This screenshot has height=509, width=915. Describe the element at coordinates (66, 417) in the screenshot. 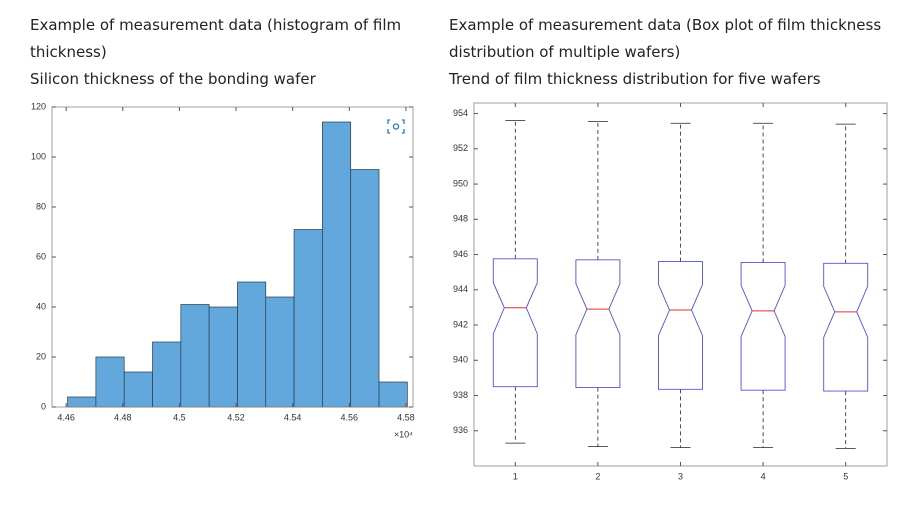

I see `x-tick-label: 4.46` at that location.